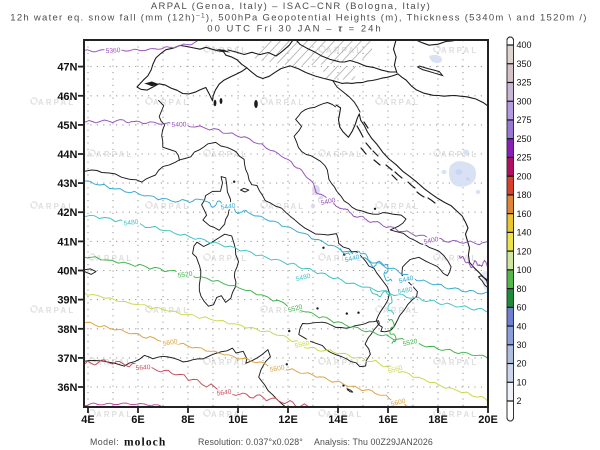 This screenshot has width=600, height=450. I want to click on svg-text: 41N, so click(67, 242).